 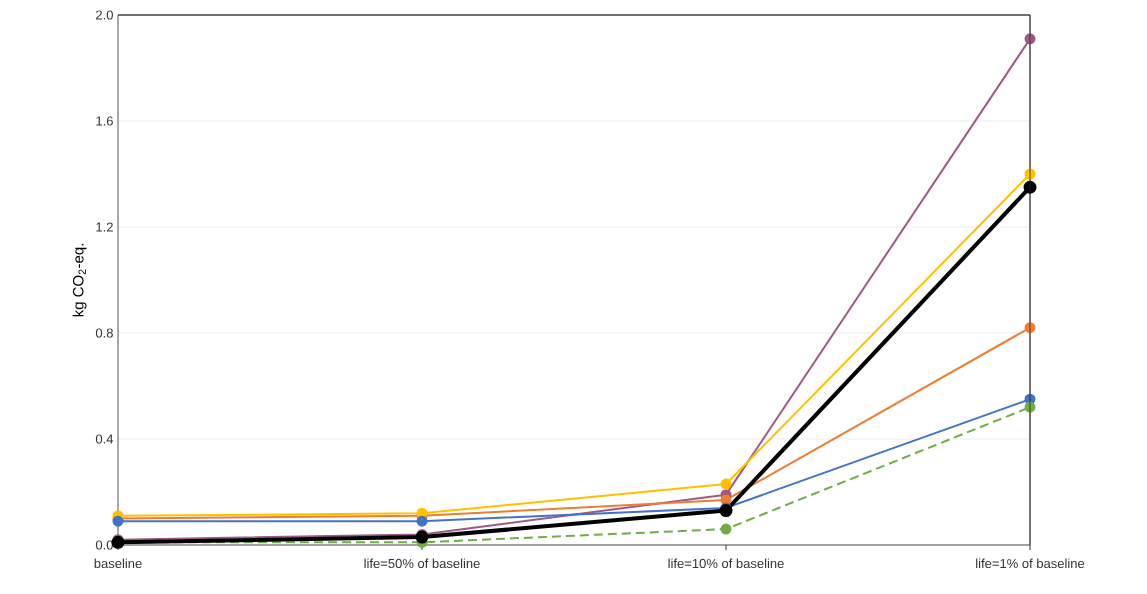 What do you see at coordinates (422, 563) in the screenshot?
I see `x-tick-label: life=50% of baseline` at bounding box center [422, 563].